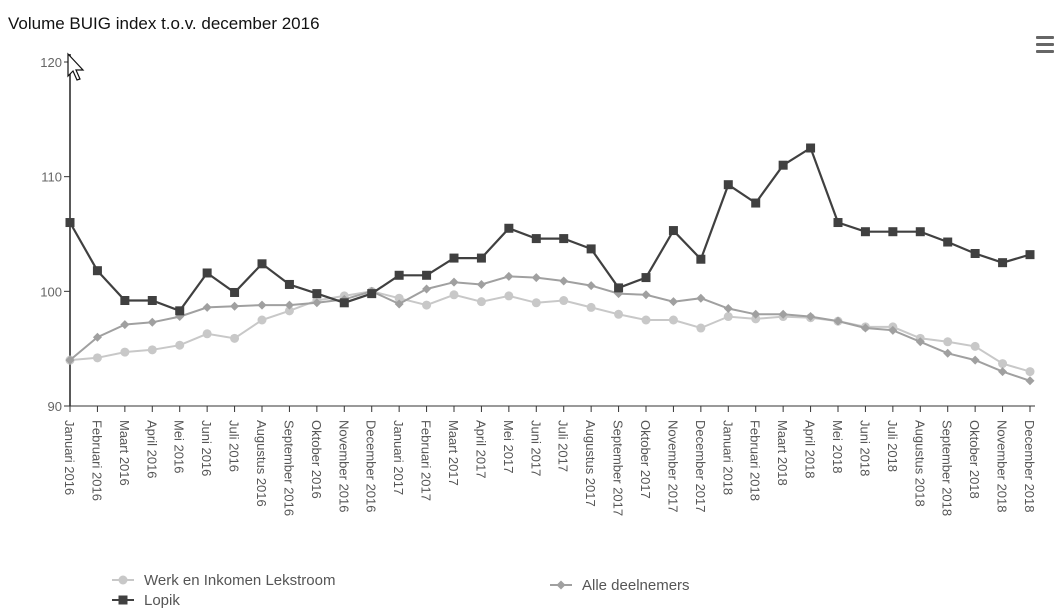 The image size is (1054, 614). I want to click on x-tick-label: Maart 2018, so click(782, 453).